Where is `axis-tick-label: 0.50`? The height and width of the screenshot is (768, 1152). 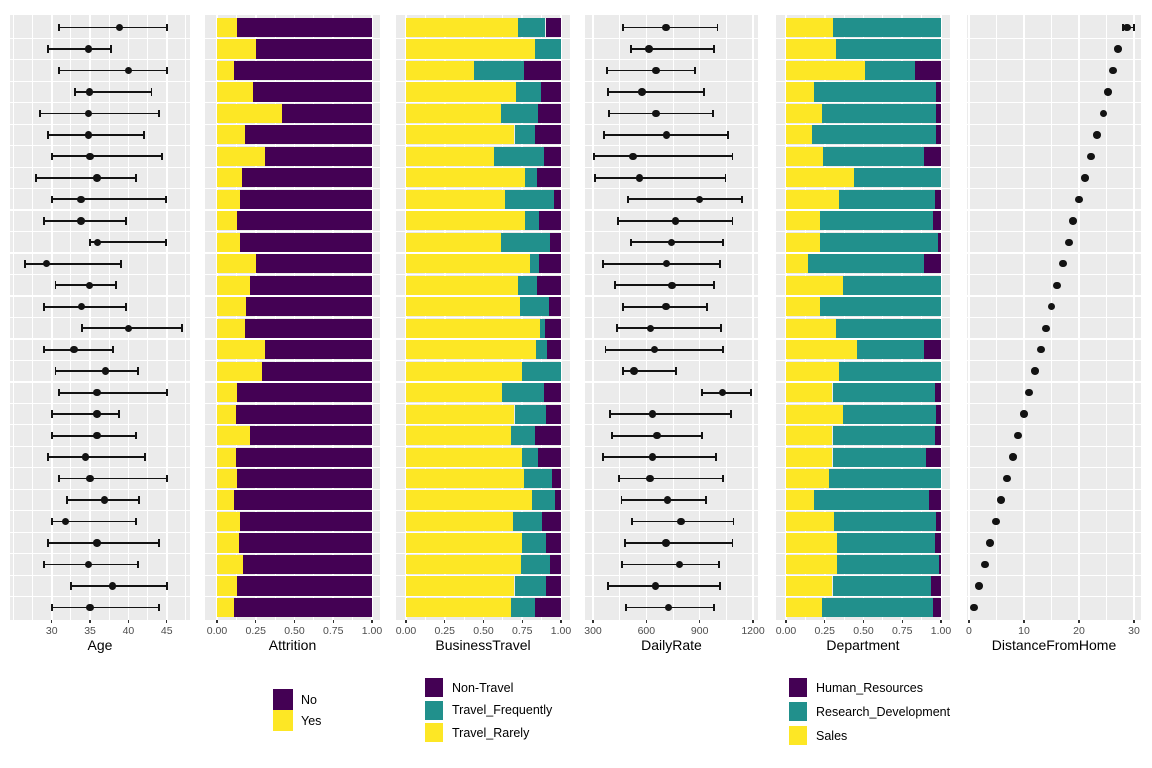
axis-tick-label: 0.50 is located at coordinates (483, 631).